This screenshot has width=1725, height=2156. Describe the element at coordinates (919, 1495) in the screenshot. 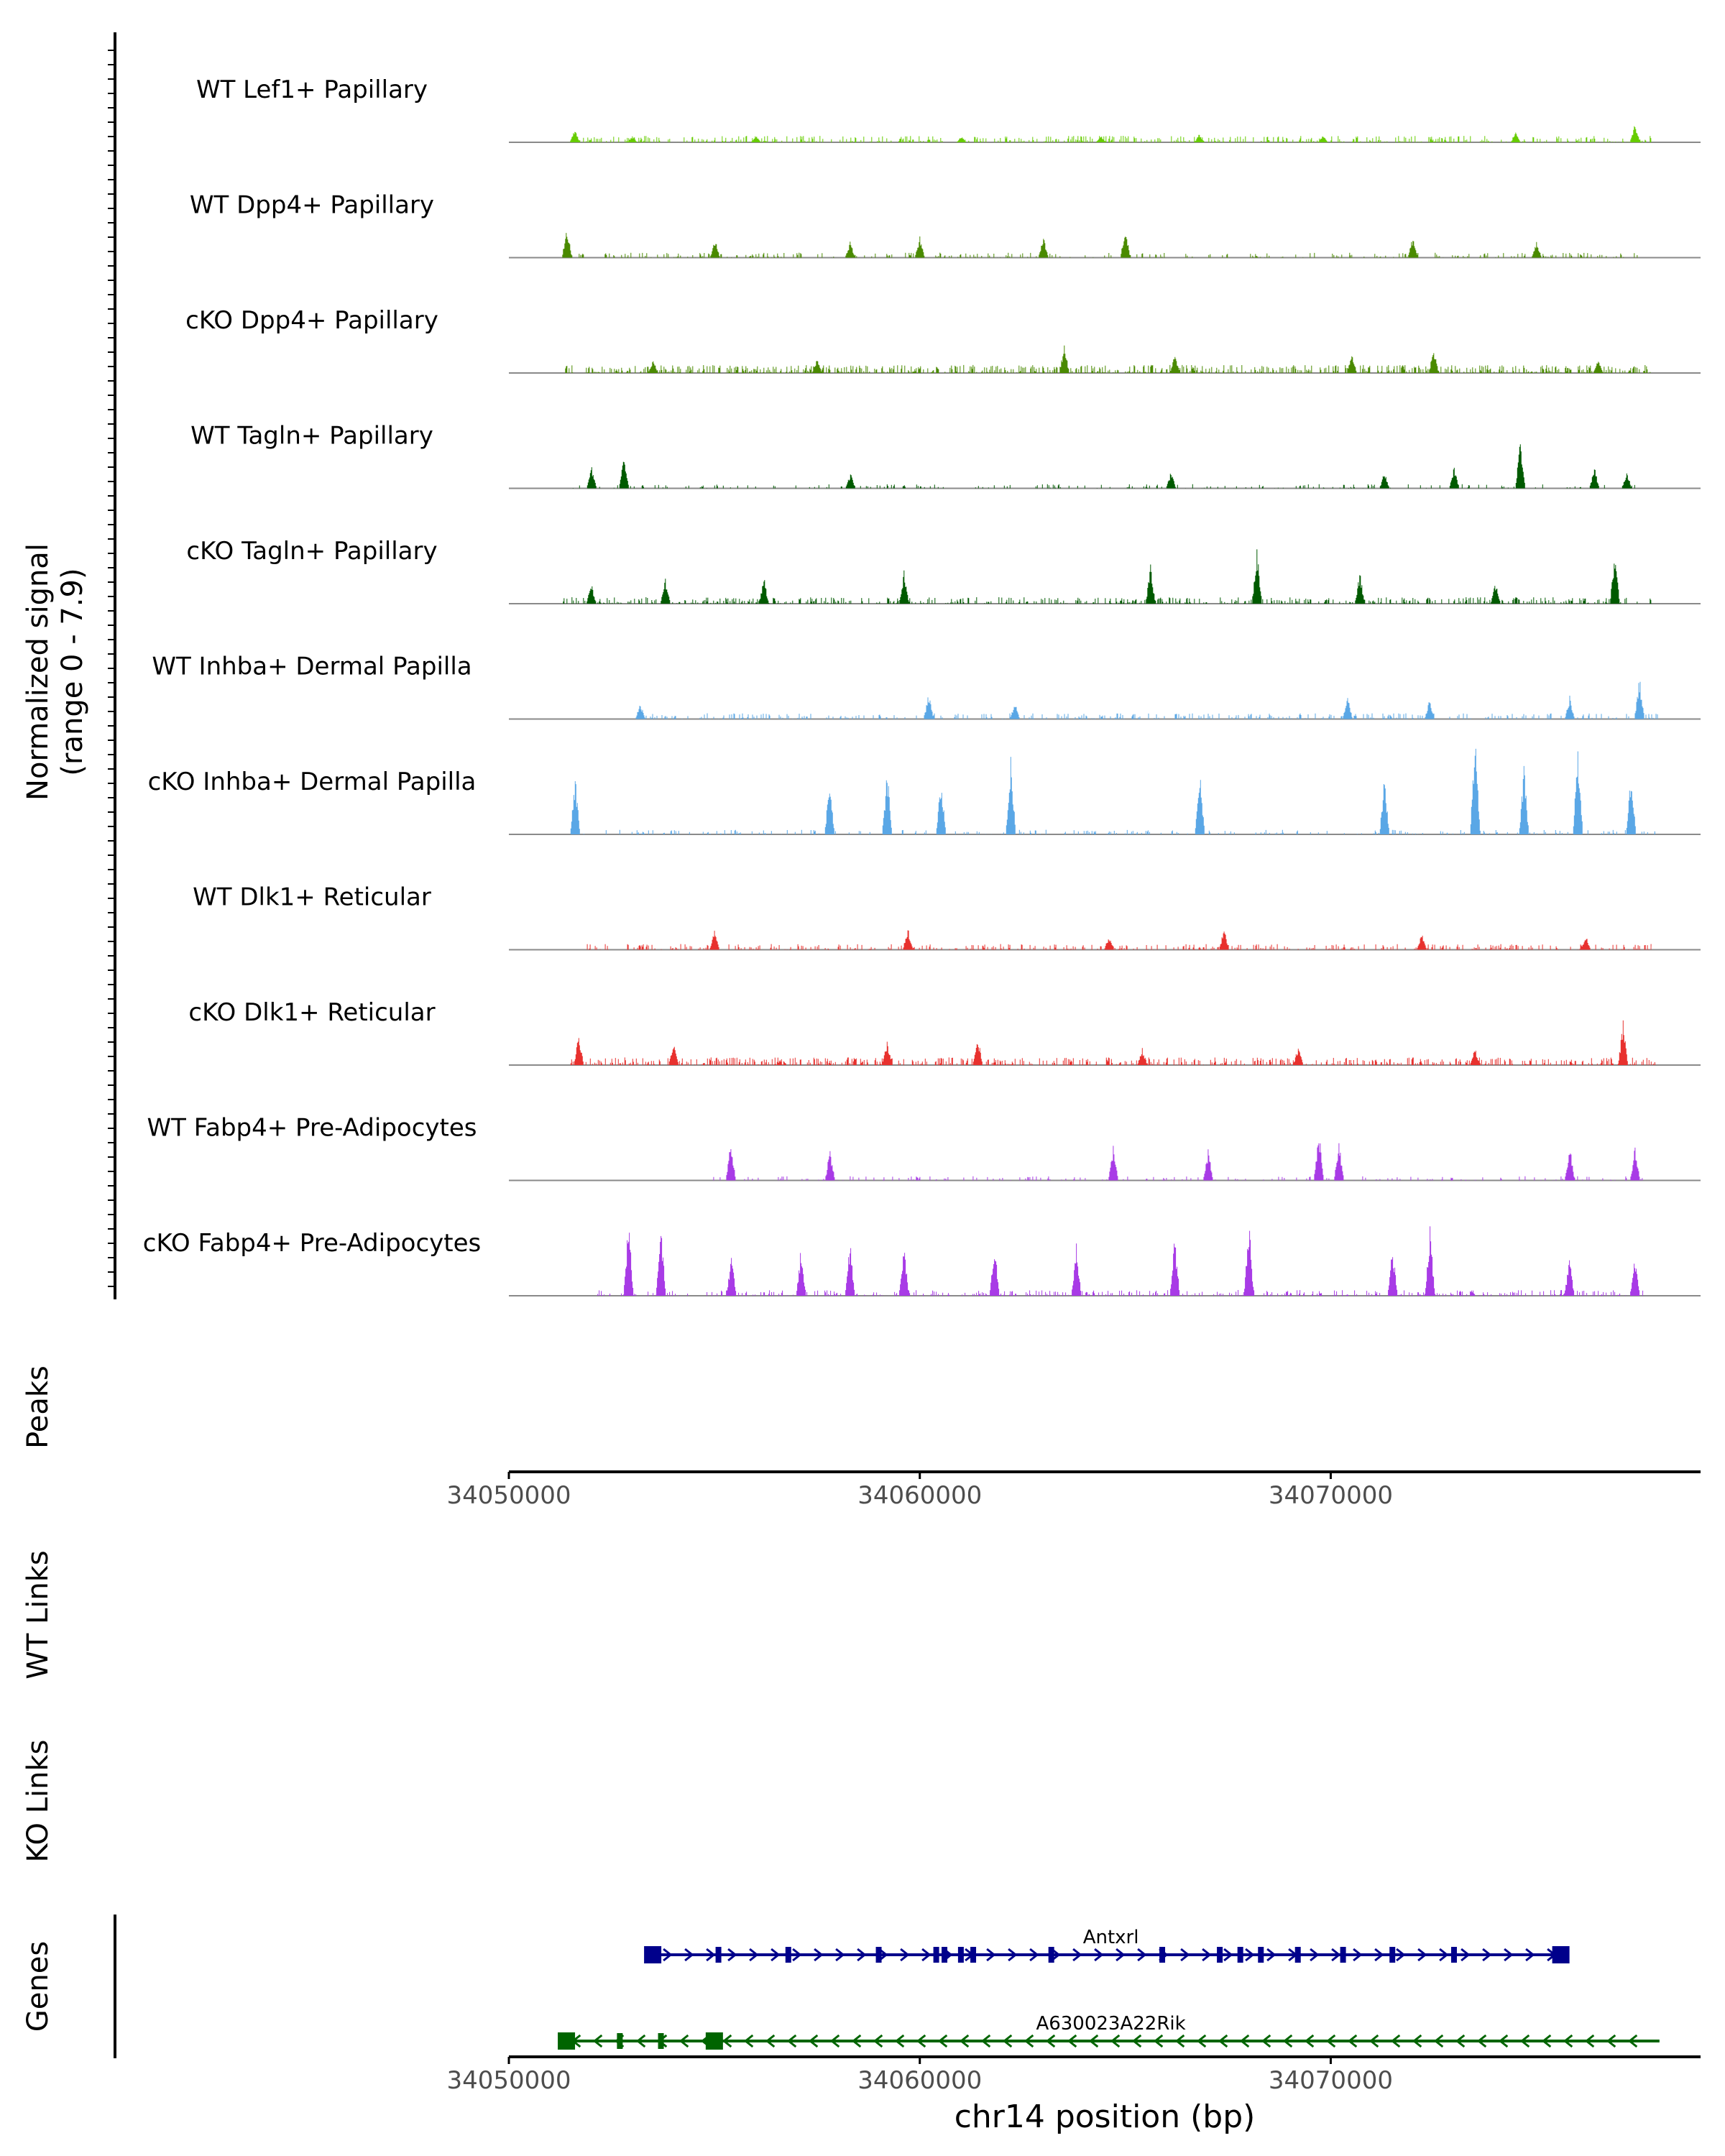

I see `x-axis-top-tick-label: 34060000` at that location.